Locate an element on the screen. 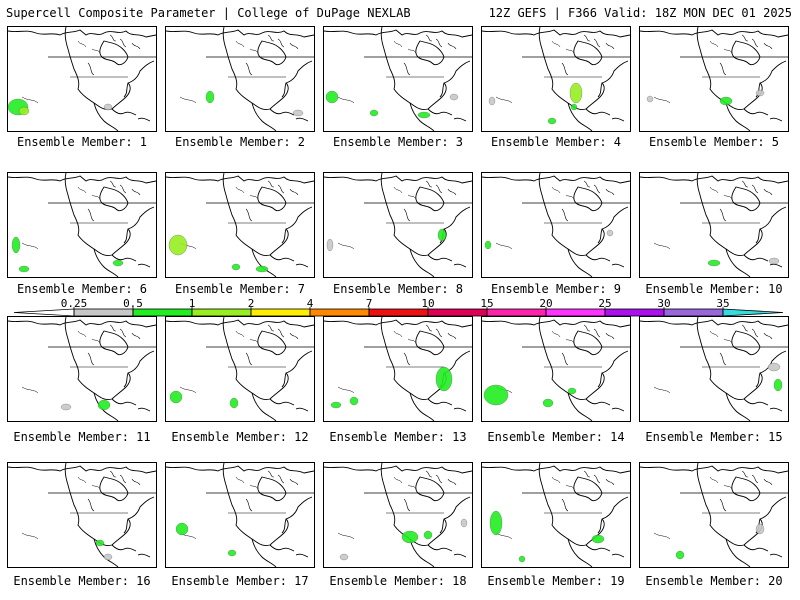 Image resolution: width=800 pixels, height=600 pixels. colorbar-tick-label: 30 is located at coordinates (664, 303).